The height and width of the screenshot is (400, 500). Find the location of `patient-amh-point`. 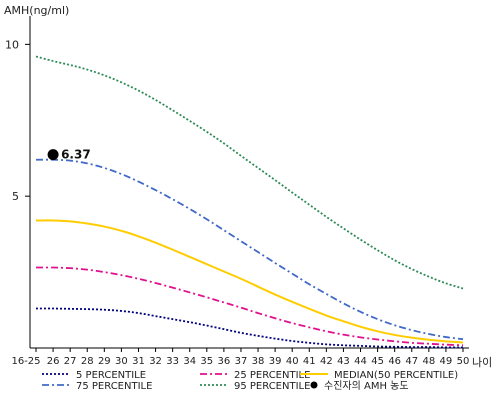

patient-amh-point is located at coordinates (53, 155).